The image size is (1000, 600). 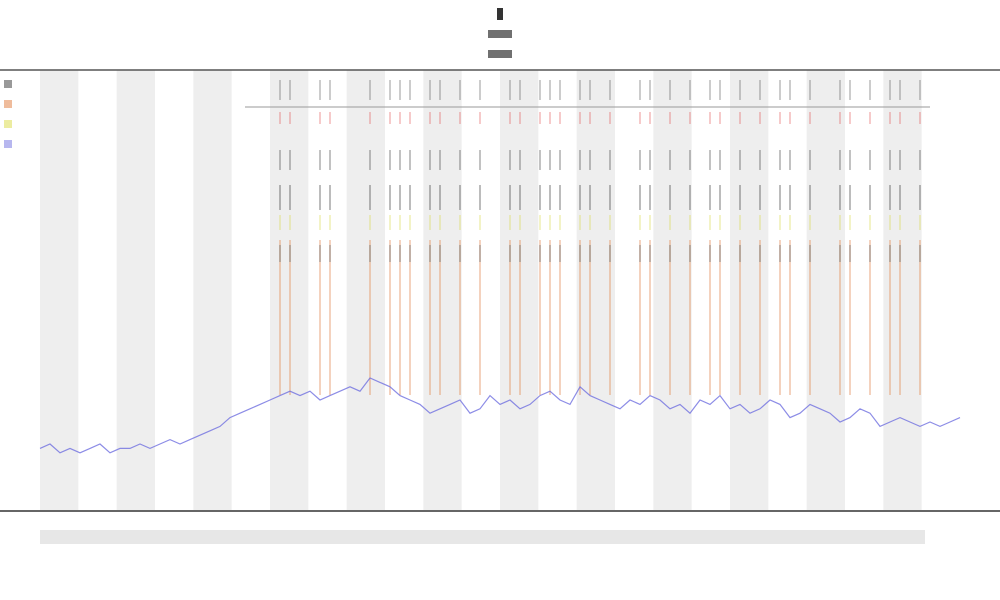 I want to click on legend, so click(x=8, y=114).